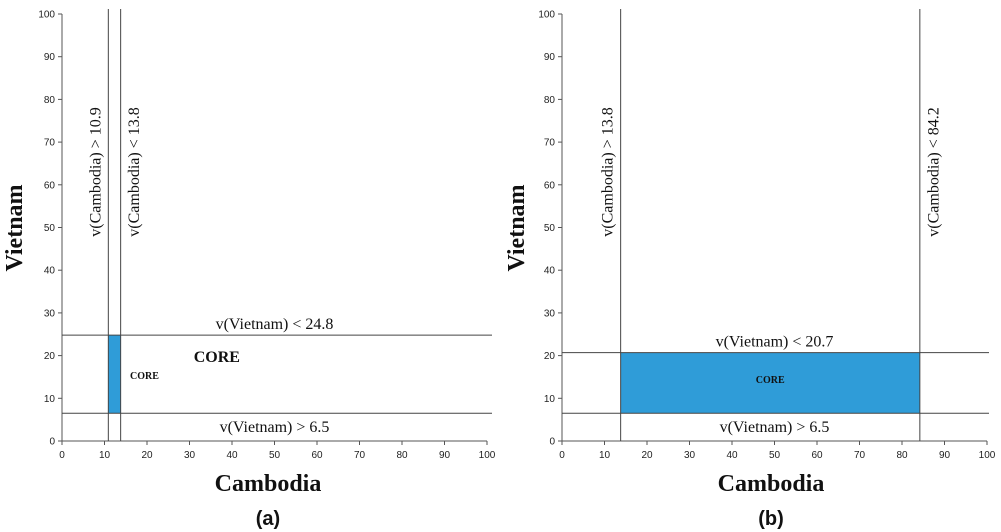 The height and width of the screenshot is (532, 1001). I want to click on constraint-label: v(Cambodia) > 13.8, so click(608, 171).